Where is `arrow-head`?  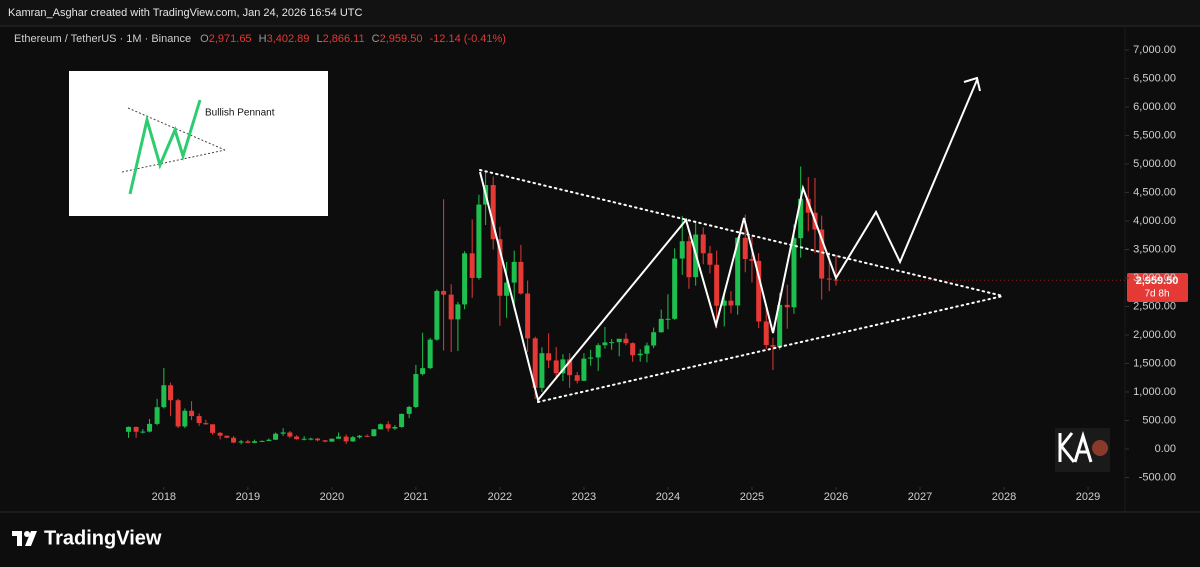
arrow-head is located at coordinates (972, 84).